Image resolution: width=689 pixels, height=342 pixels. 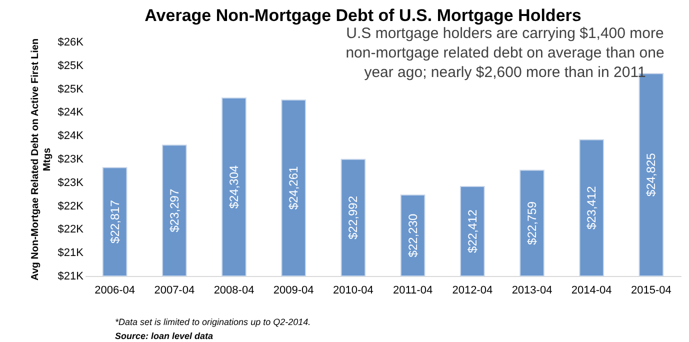 I want to click on text: *Data set is limited to originations up to Q2-2014., so click(x=213, y=322).